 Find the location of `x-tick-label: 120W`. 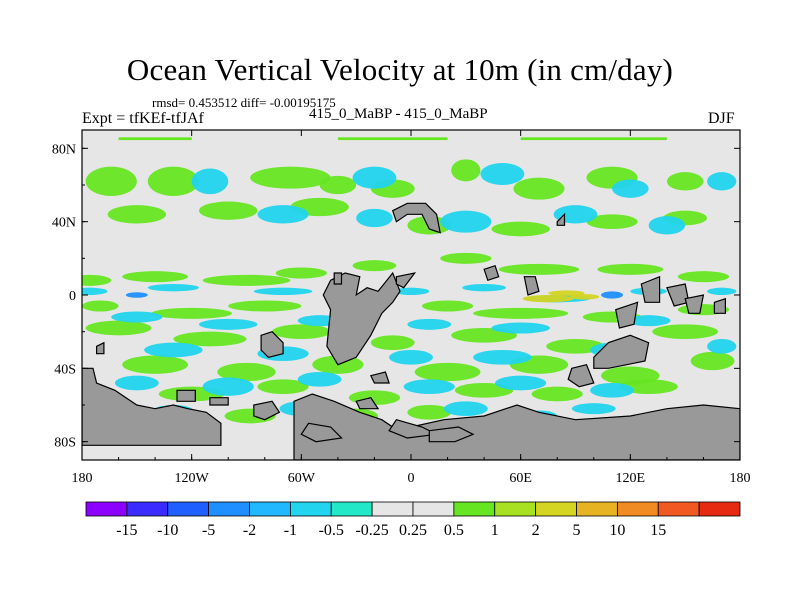

x-tick-label: 120W is located at coordinates (192, 478).